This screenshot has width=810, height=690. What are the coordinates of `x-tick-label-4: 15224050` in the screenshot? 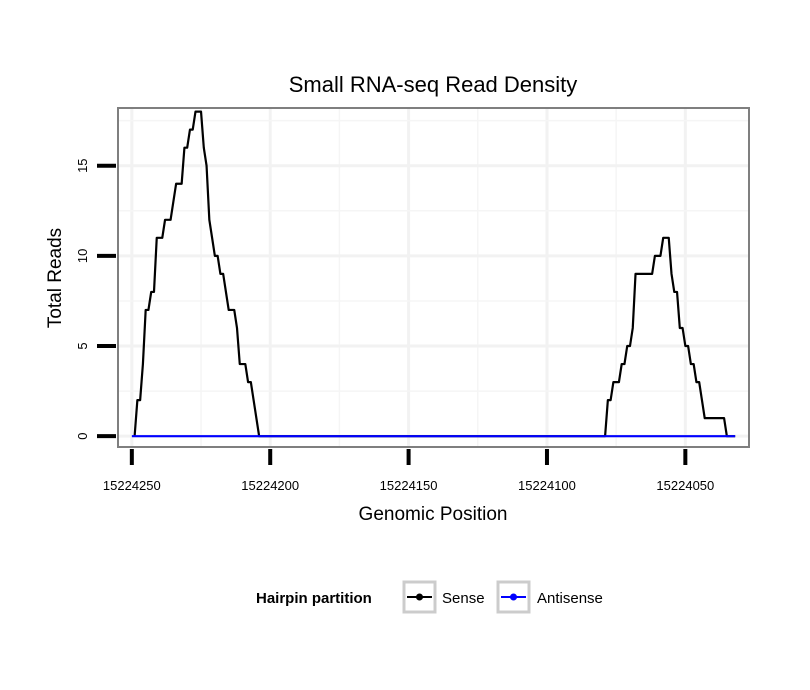 It's located at (685, 485).